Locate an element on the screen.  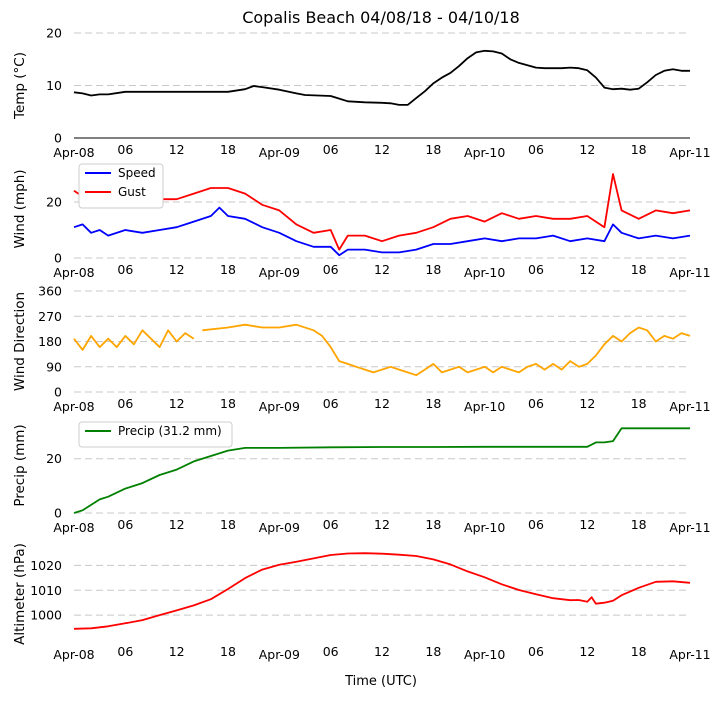
altim-y-axis-label: Altimeter (hPa) is located at coordinates (20, 594).